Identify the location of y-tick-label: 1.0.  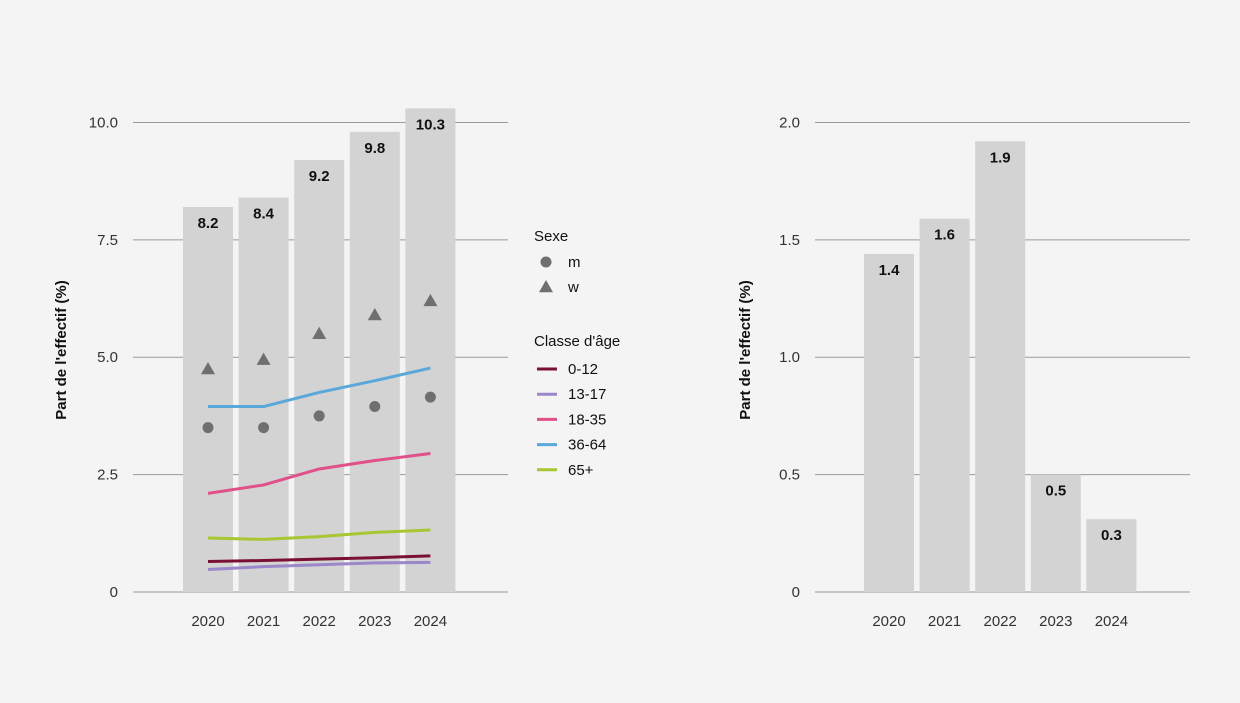
(789, 357).